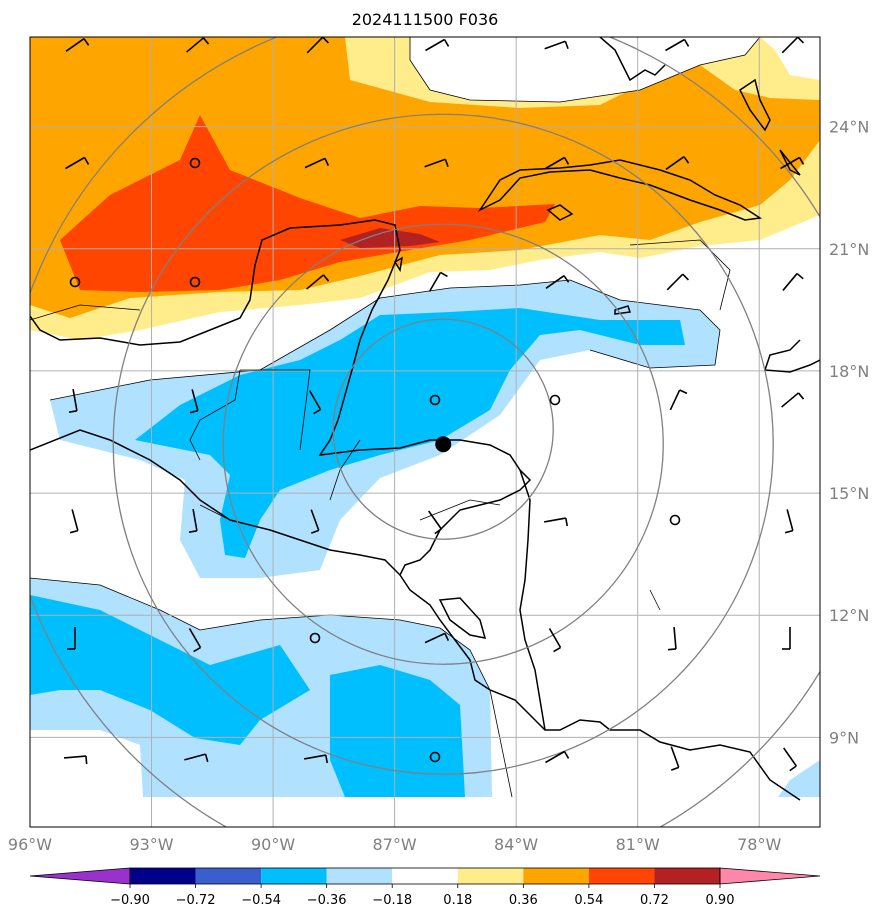 This screenshot has width=890, height=924. Describe the element at coordinates (425, 876) in the screenshot. I see `colorbar-frame` at that location.